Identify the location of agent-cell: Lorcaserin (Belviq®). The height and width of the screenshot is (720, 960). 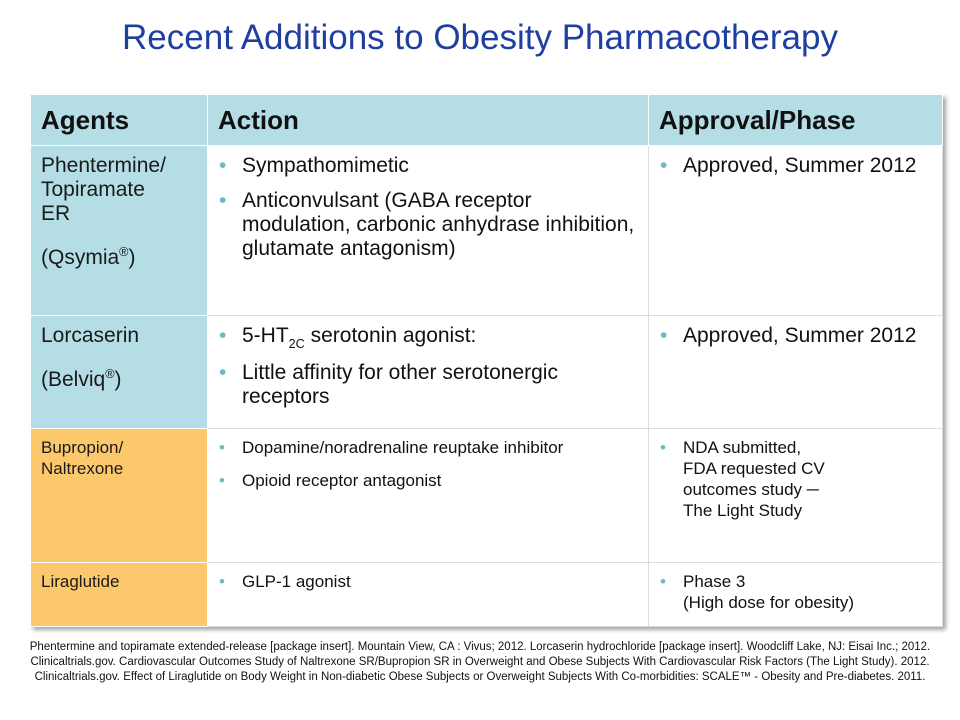
(119, 372).